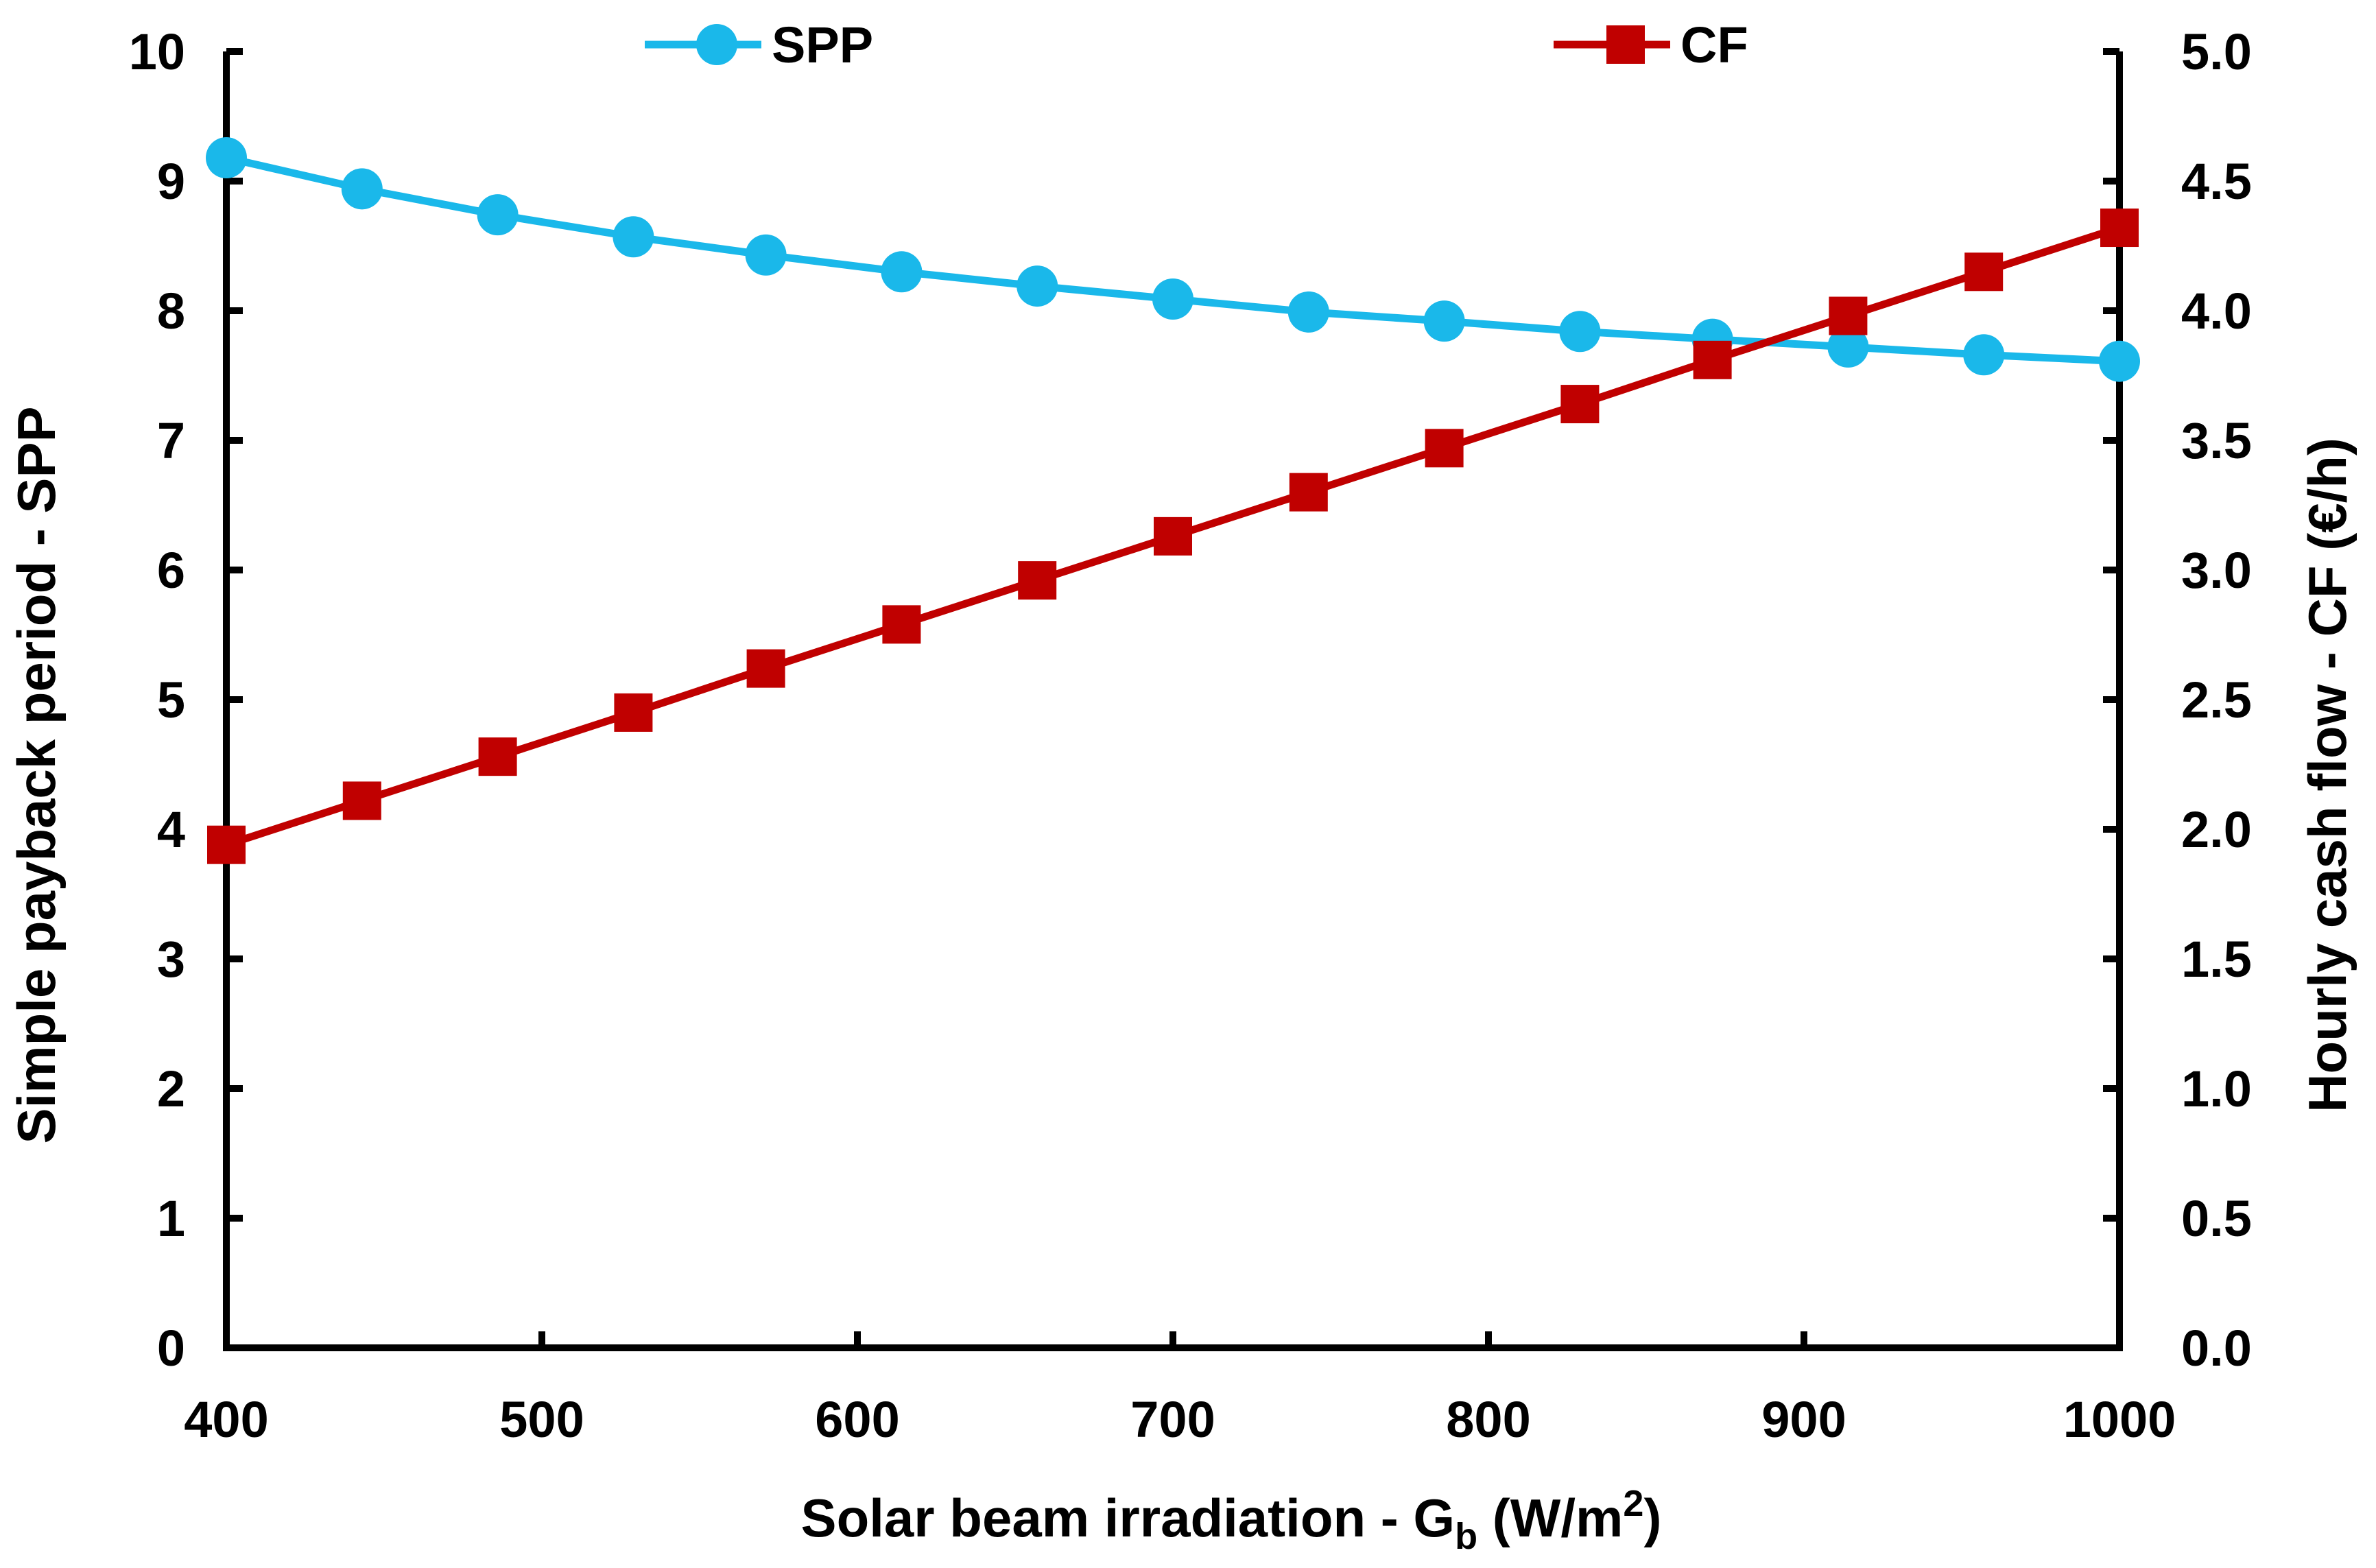 The width and height of the screenshot is (2376, 1568). What do you see at coordinates (857, 1420) in the screenshot?
I see `x-tick-label: 600` at bounding box center [857, 1420].